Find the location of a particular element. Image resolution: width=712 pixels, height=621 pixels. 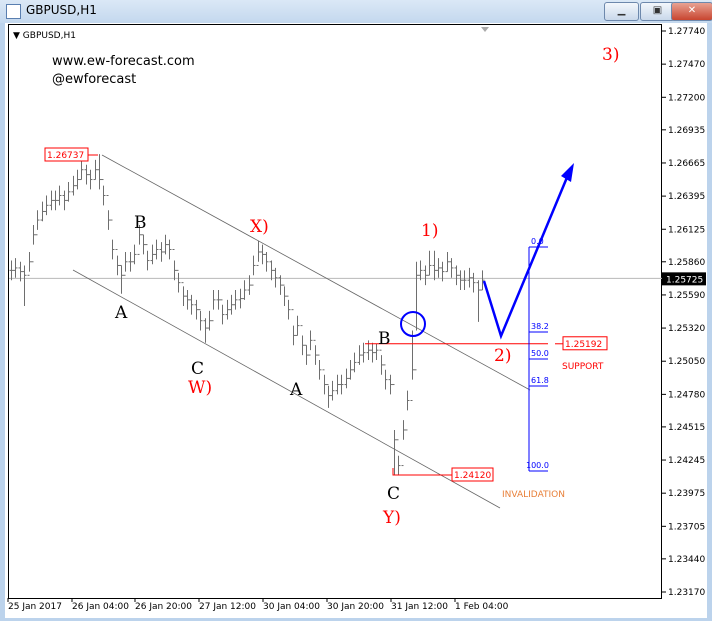

minimize-button: ▁ is located at coordinates (621, 11).